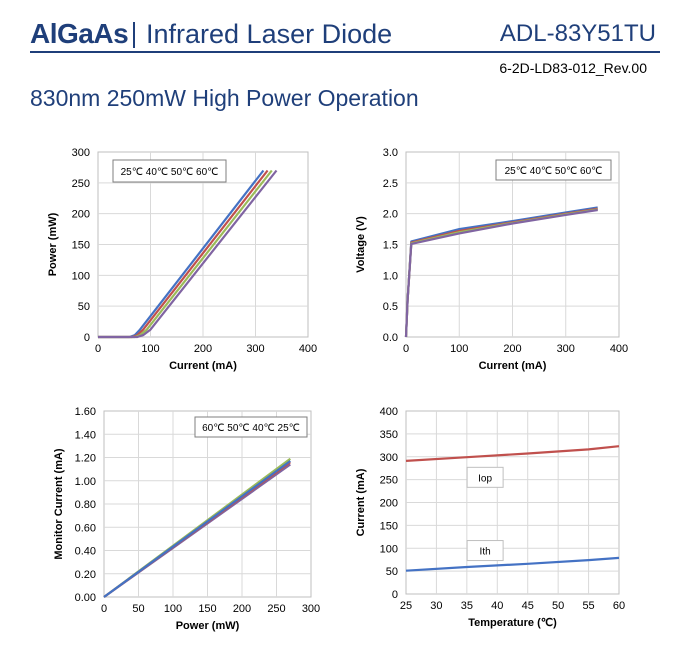 The height and width of the screenshot is (658, 683). Describe the element at coordinates (390, 215) in the screenshot. I see `y-tick-label: 2.0` at that location.